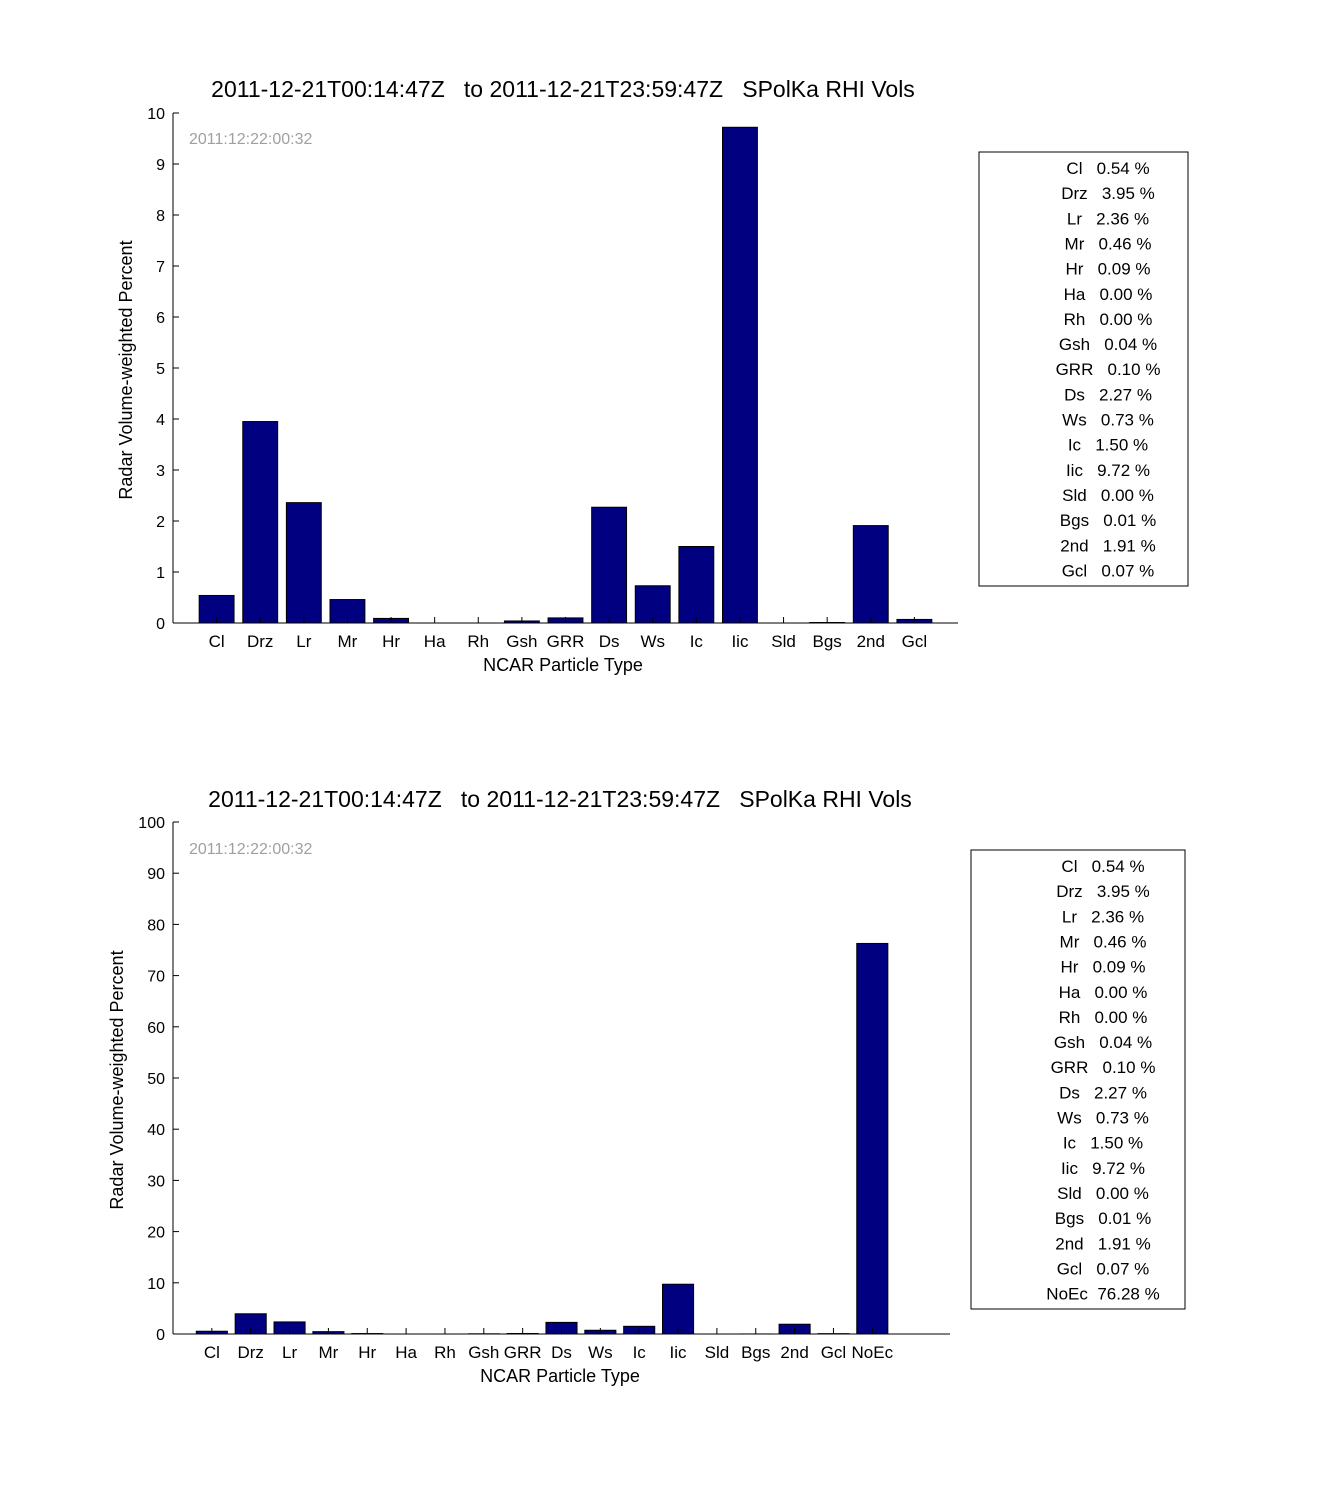  I want to click on legend-entry: 2nd 1.91 %, so click(1102, 1243).